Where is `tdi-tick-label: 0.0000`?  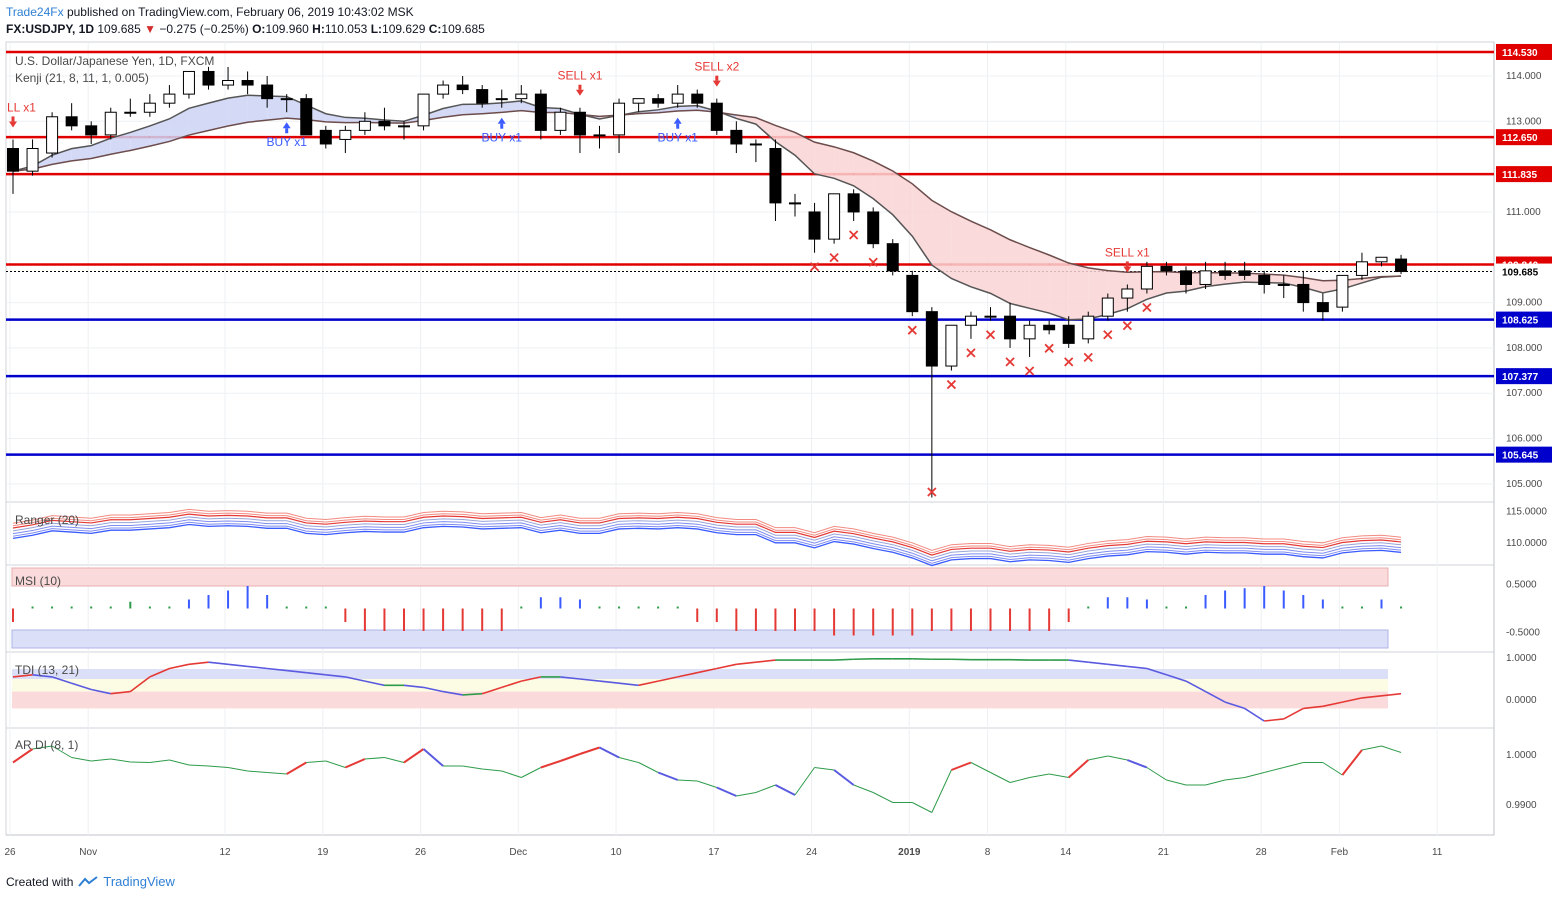 tdi-tick-label: 0.0000 is located at coordinates (1521, 700).